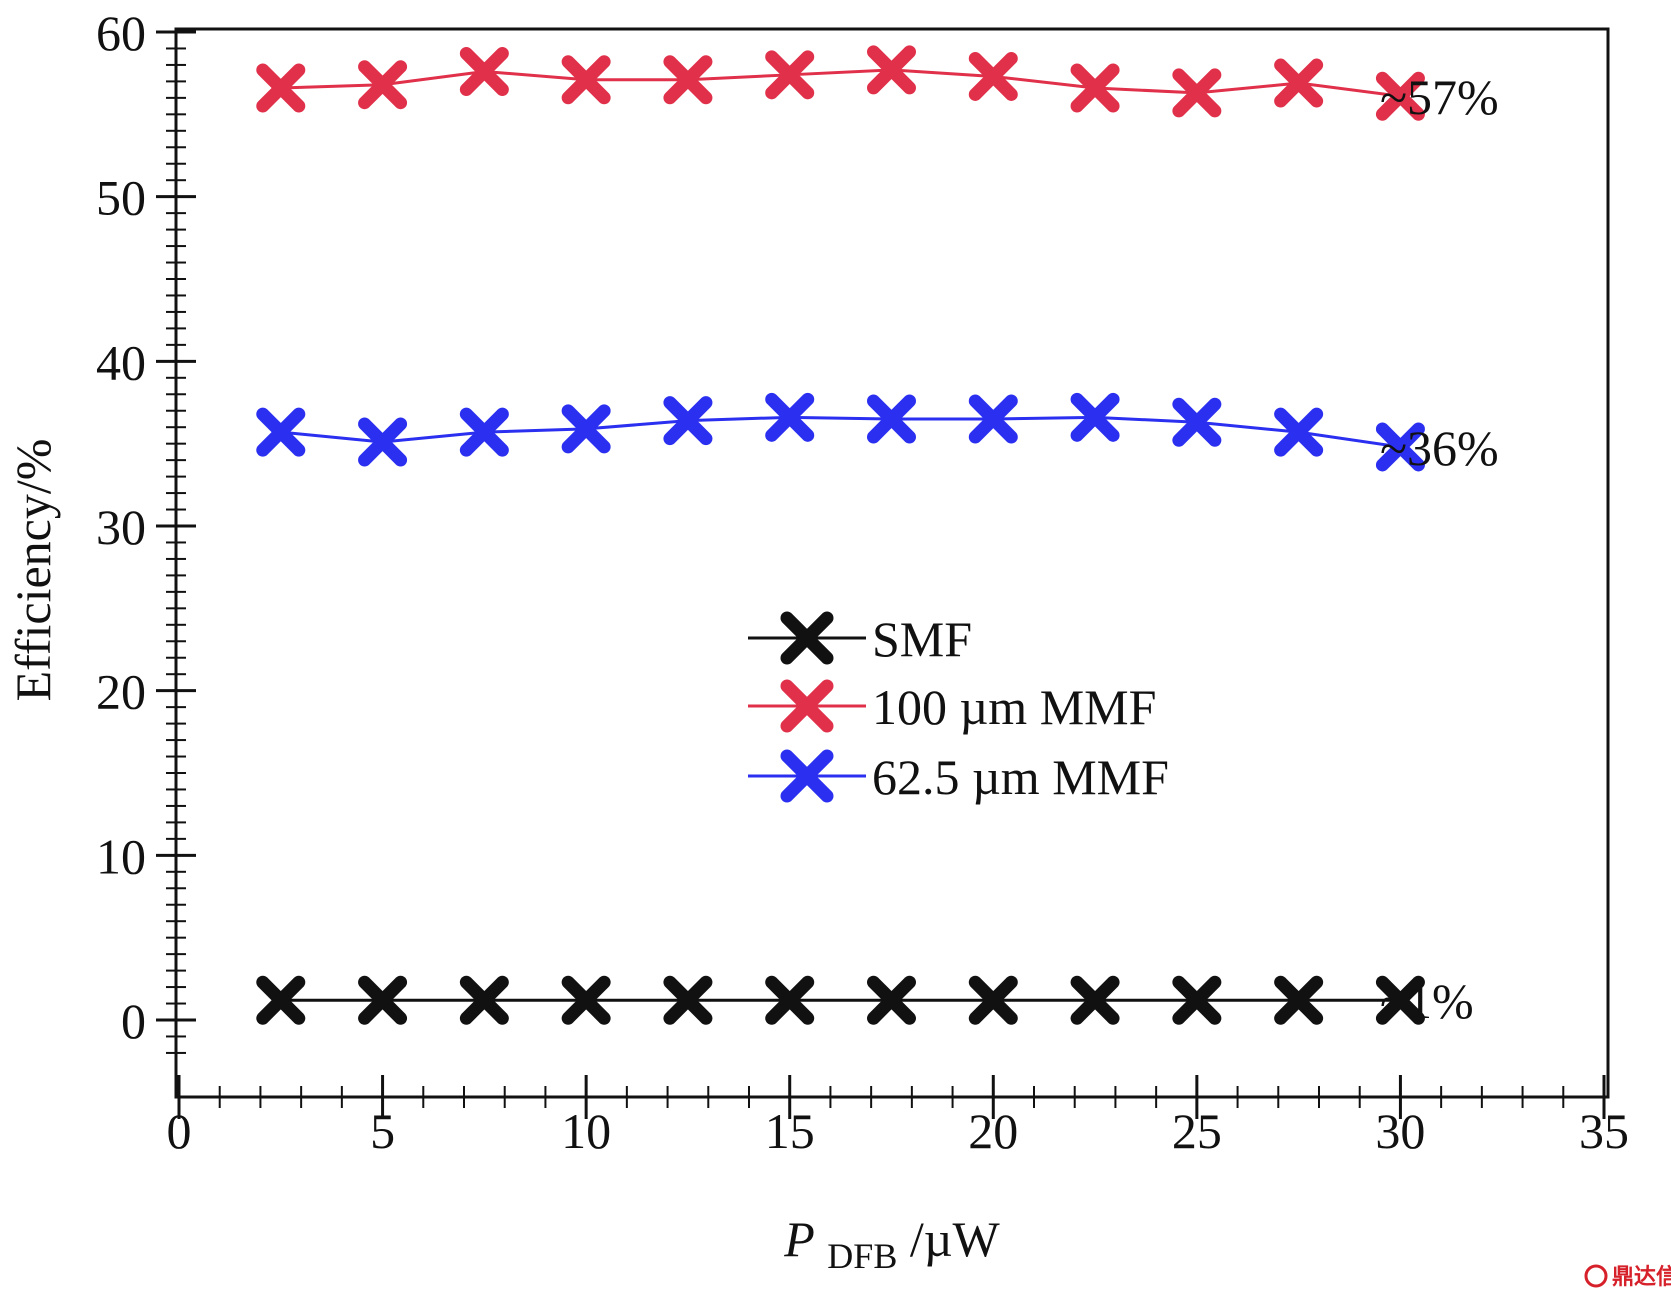 This screenshot has width=1671, height=1290. What do you see at coordinates (862, 1256) in the screenshot?
I see `x-axis-title-subscript: DFB` at bounding box center [862, 1256].